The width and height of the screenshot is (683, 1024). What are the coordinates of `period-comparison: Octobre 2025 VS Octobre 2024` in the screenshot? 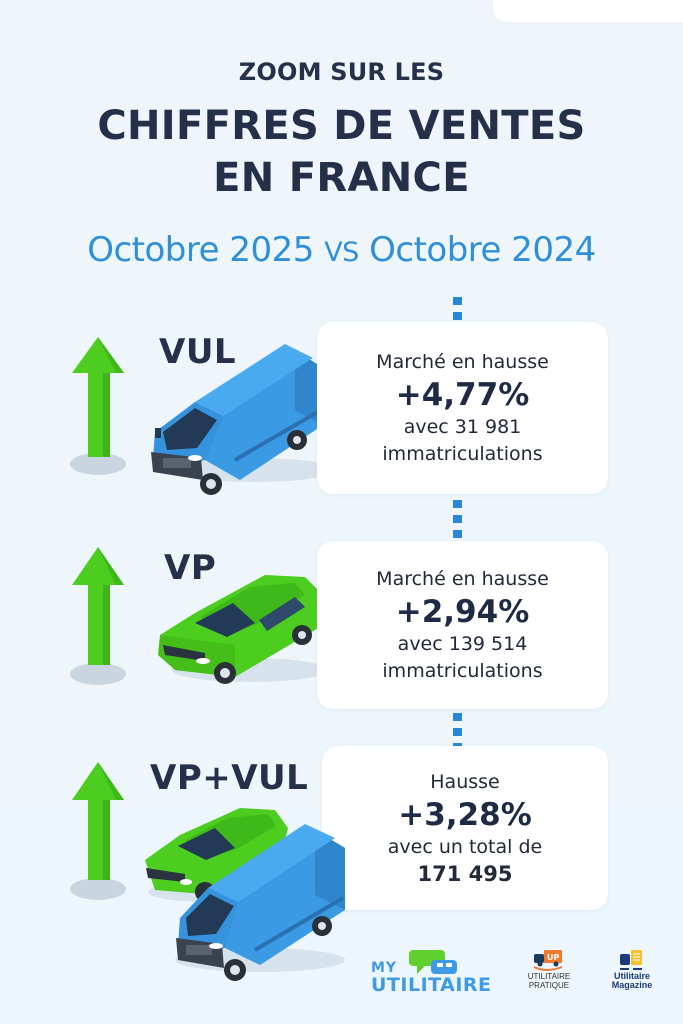 It's located at (341, 250).